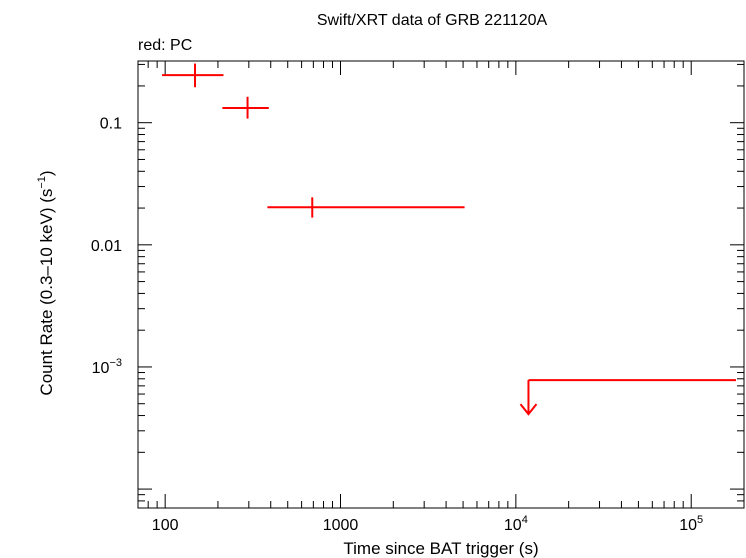 This screenshot has width=746, height=558. I want to click on y-tick-label: 0.01, so click(106, 246).